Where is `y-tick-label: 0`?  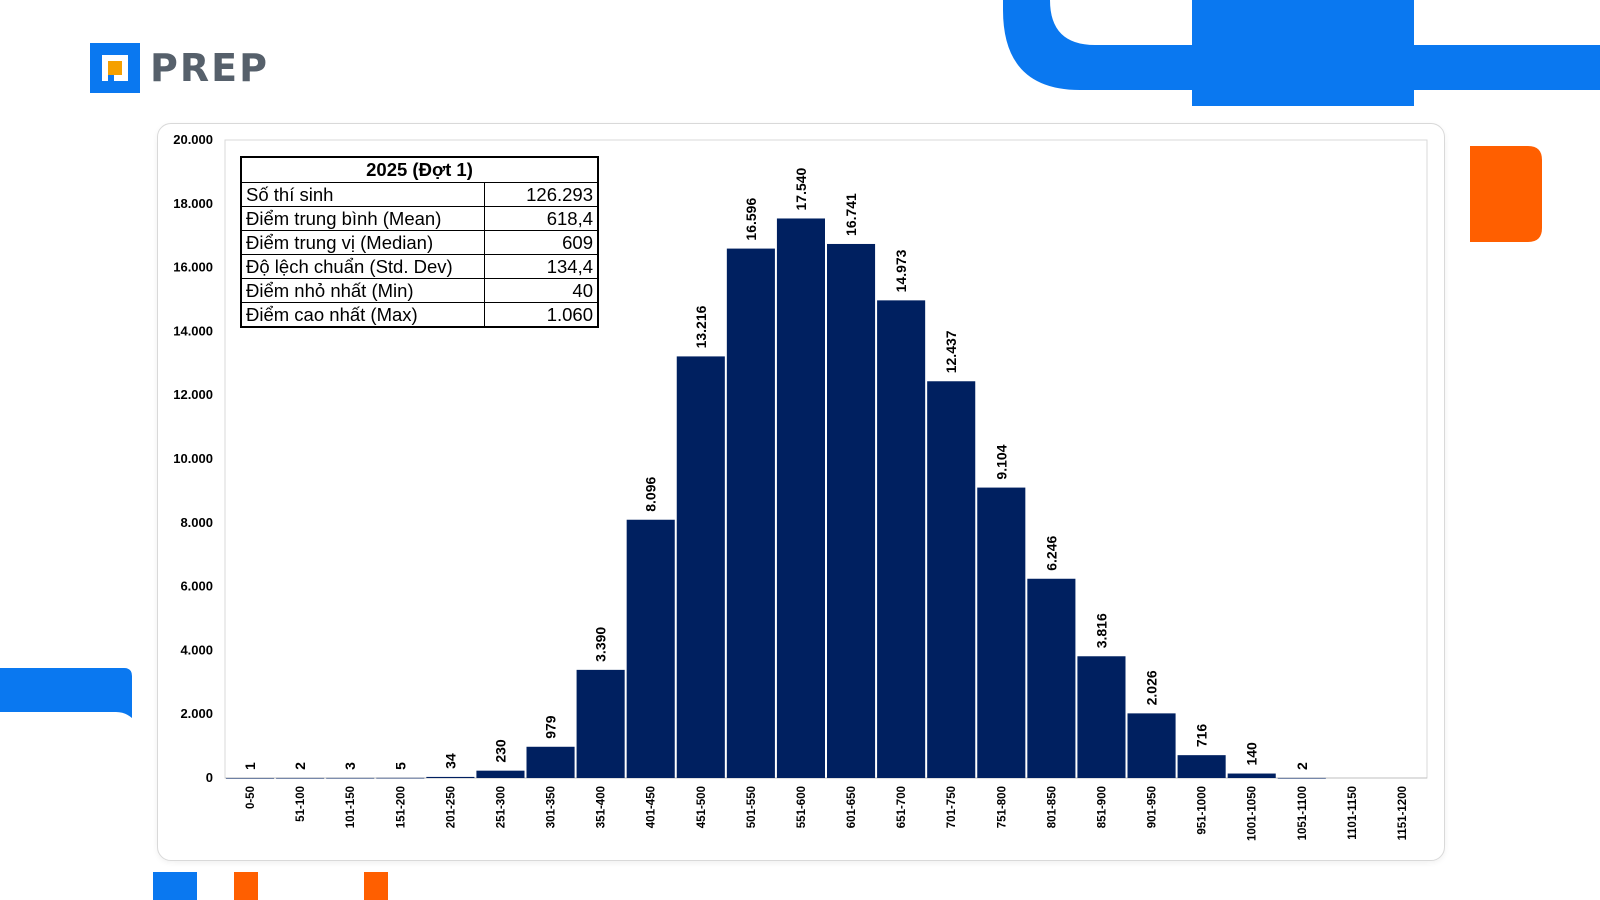
y-tick-label: 0 is located at coordinates (209, 777).